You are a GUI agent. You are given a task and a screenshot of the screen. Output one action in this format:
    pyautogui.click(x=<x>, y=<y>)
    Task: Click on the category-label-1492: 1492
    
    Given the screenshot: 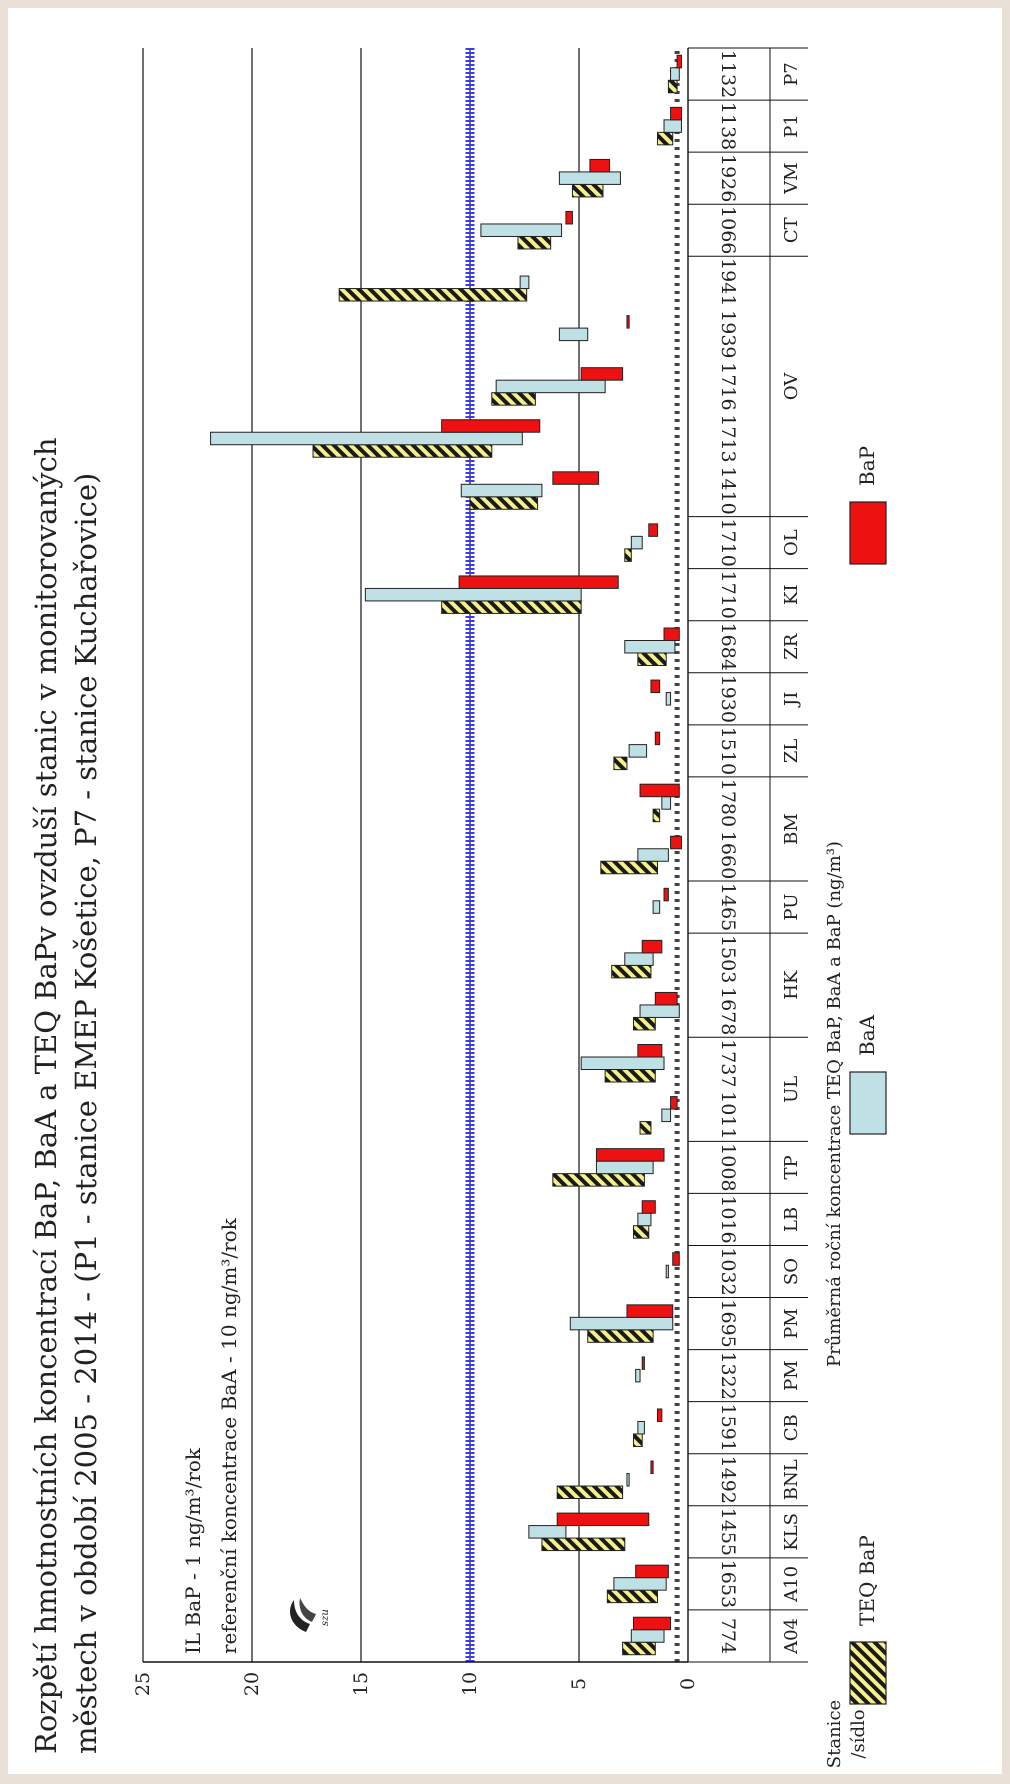 What is the action you would take?
    pyautogui.click(x=728, y=1480)
    